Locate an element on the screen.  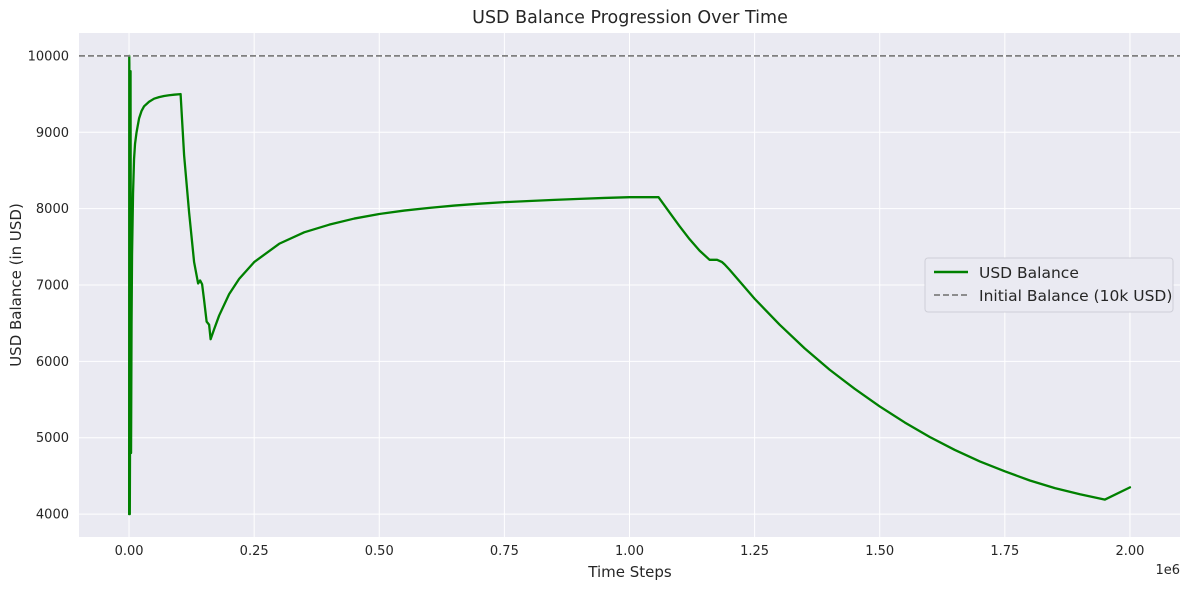
y-axis-ticks: 4000 5000 6000 7000 8000 9000 10000 is located at coordinates (48, 285).